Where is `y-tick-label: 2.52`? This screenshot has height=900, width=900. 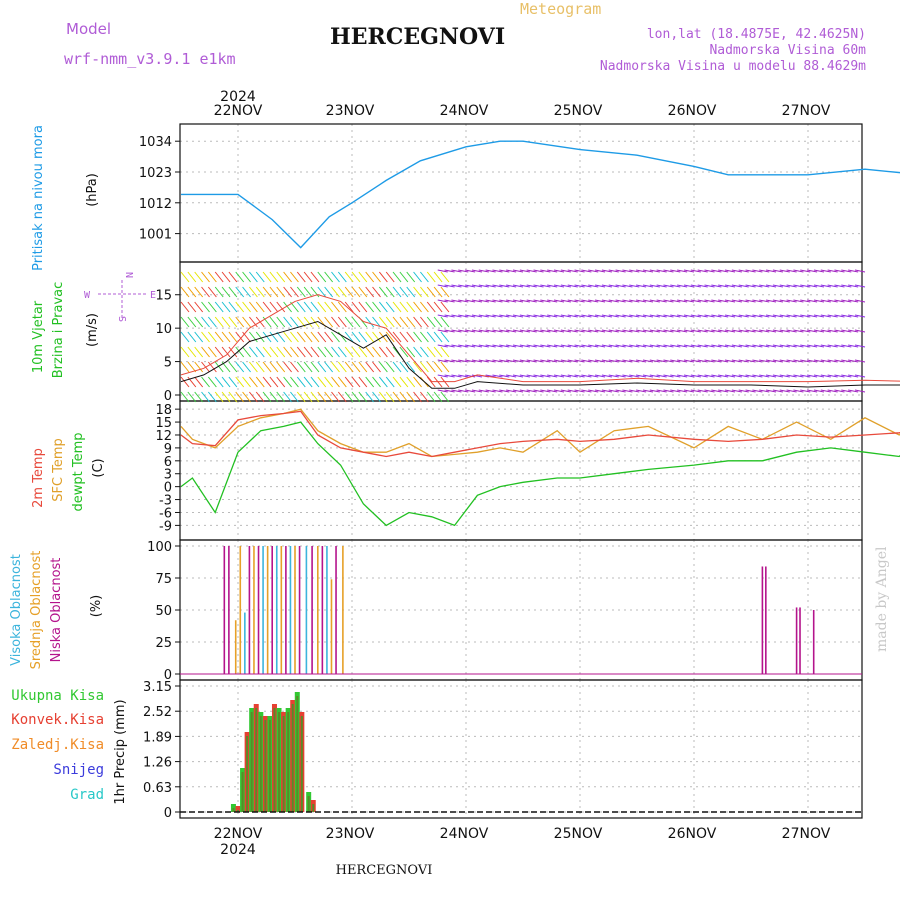 y-tick-label: 2.52 is located at coordinates (157, 712).